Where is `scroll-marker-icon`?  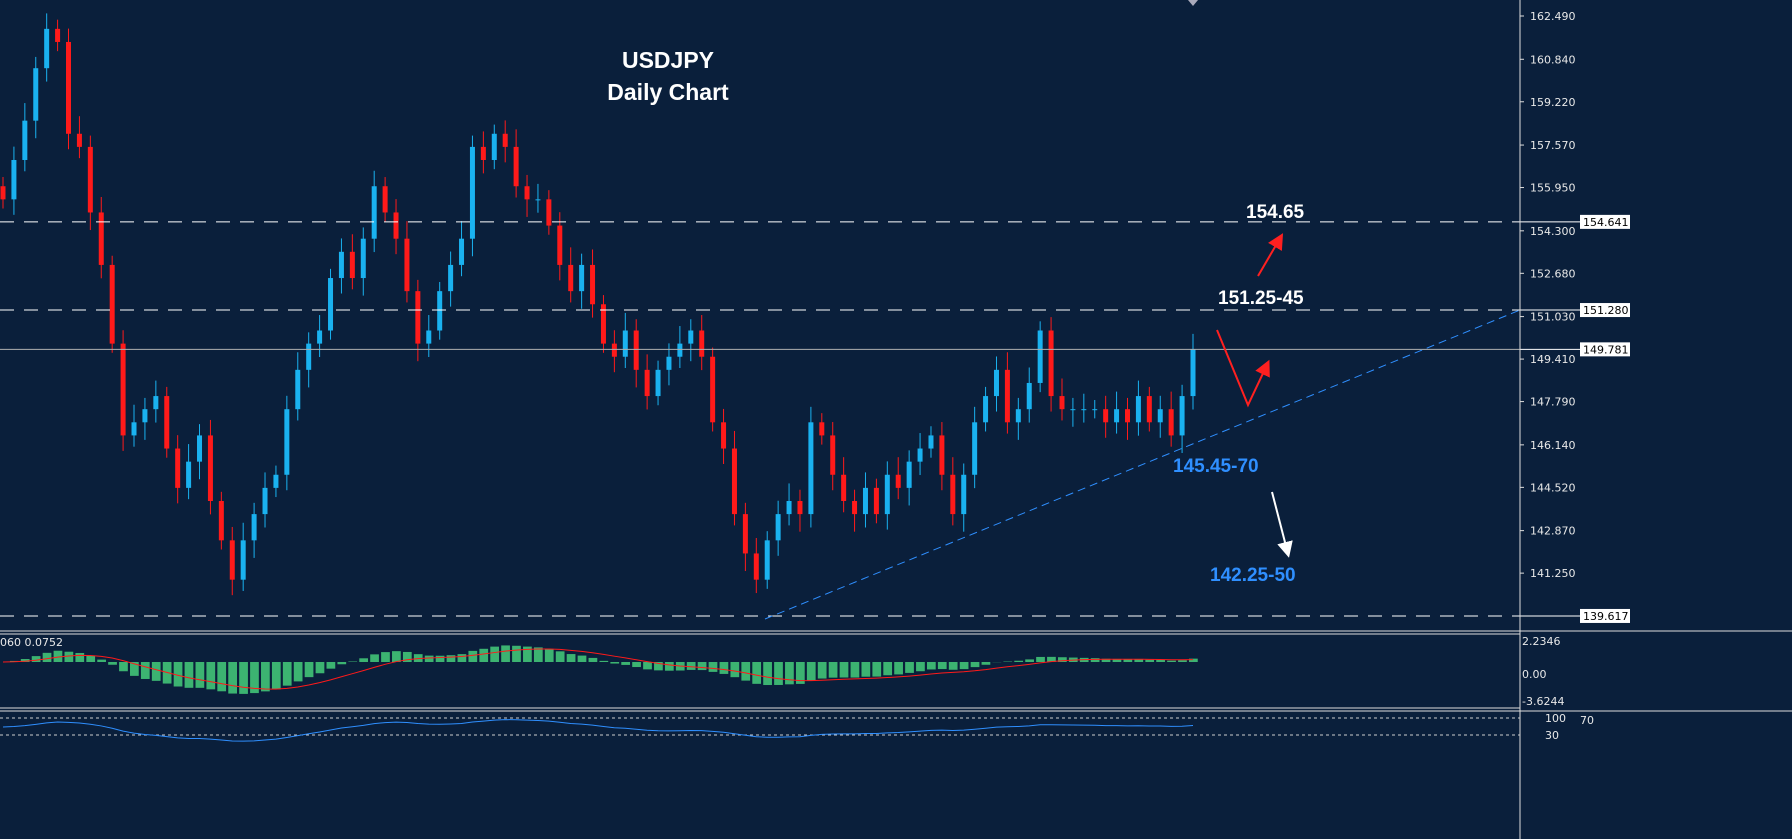 scroll-marker-icon is located at coordinates (1193, 3).